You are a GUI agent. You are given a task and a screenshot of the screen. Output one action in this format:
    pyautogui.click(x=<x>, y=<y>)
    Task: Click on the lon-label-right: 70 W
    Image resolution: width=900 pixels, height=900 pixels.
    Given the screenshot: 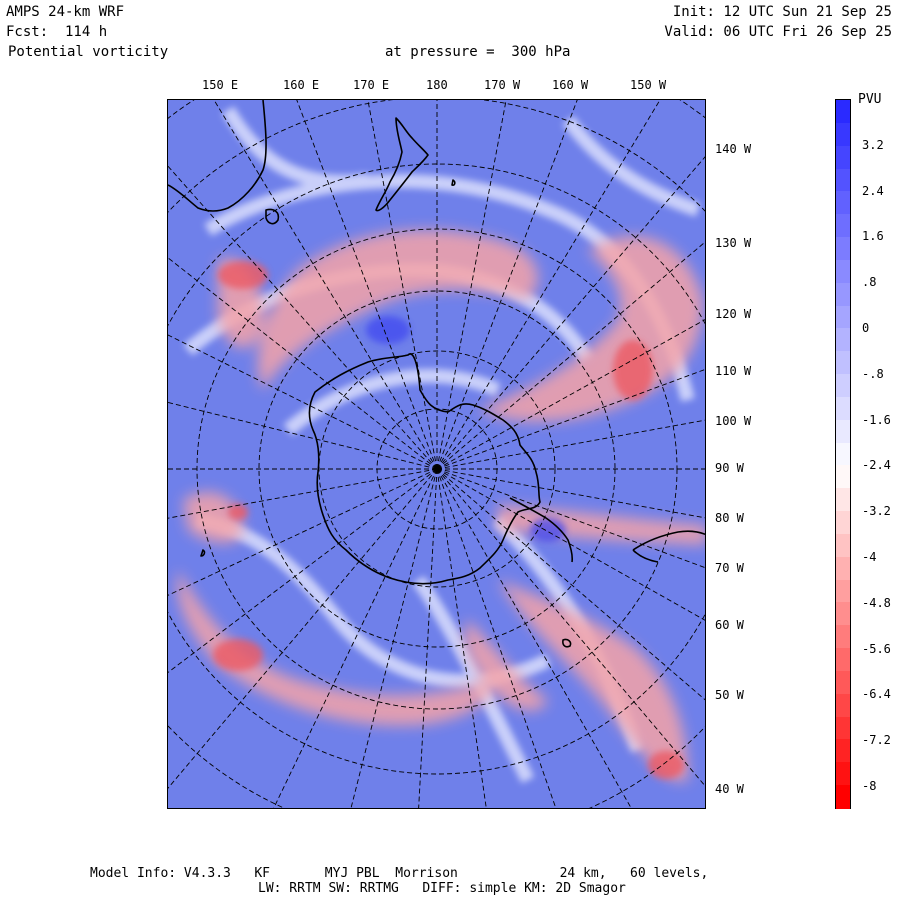 What is the action you would take?
    pyautogui.click(x=729, y=568)
    